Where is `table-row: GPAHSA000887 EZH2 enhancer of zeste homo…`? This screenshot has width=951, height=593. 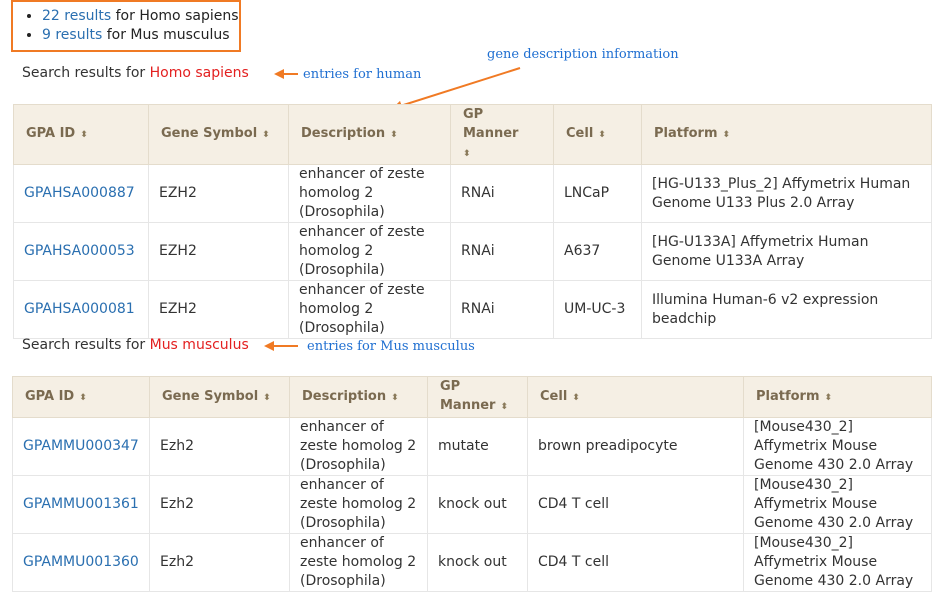
table-row: GPAHSA000887 EZH2 enhancer of zeste homo… is located at coordinates (472, 193).